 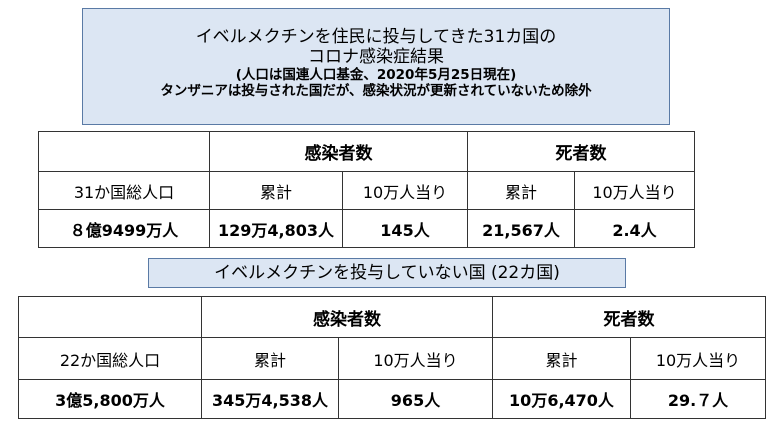 I want to click on infected-per100k-value: 965人, so click(x=415, y=399).